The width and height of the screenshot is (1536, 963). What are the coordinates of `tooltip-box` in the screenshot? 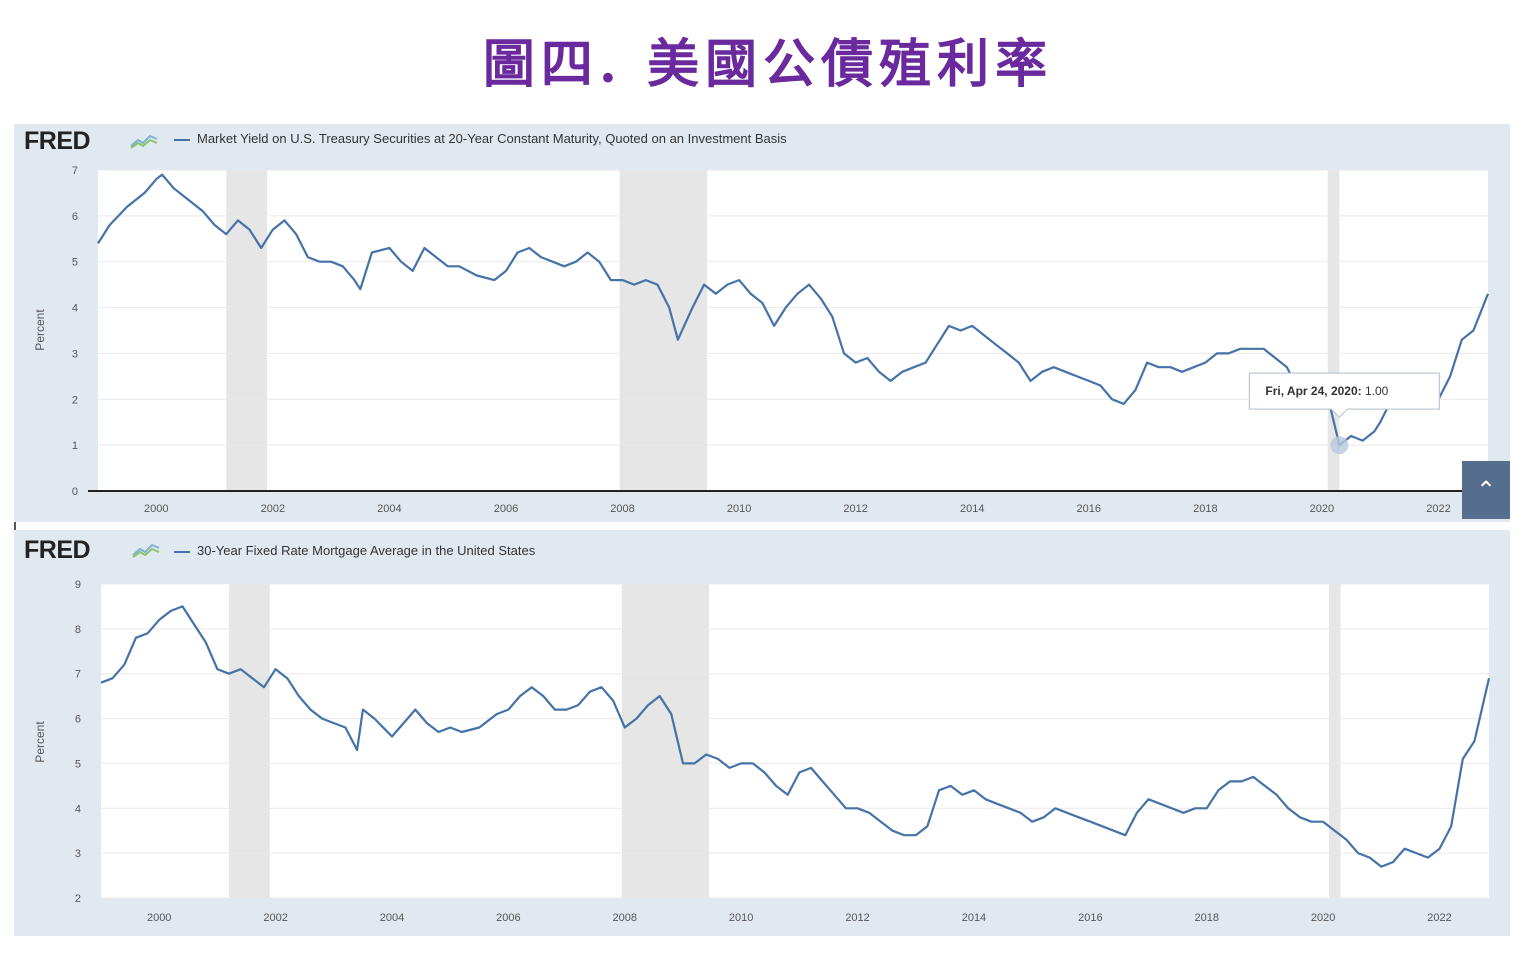 It's located at (1344, 395).